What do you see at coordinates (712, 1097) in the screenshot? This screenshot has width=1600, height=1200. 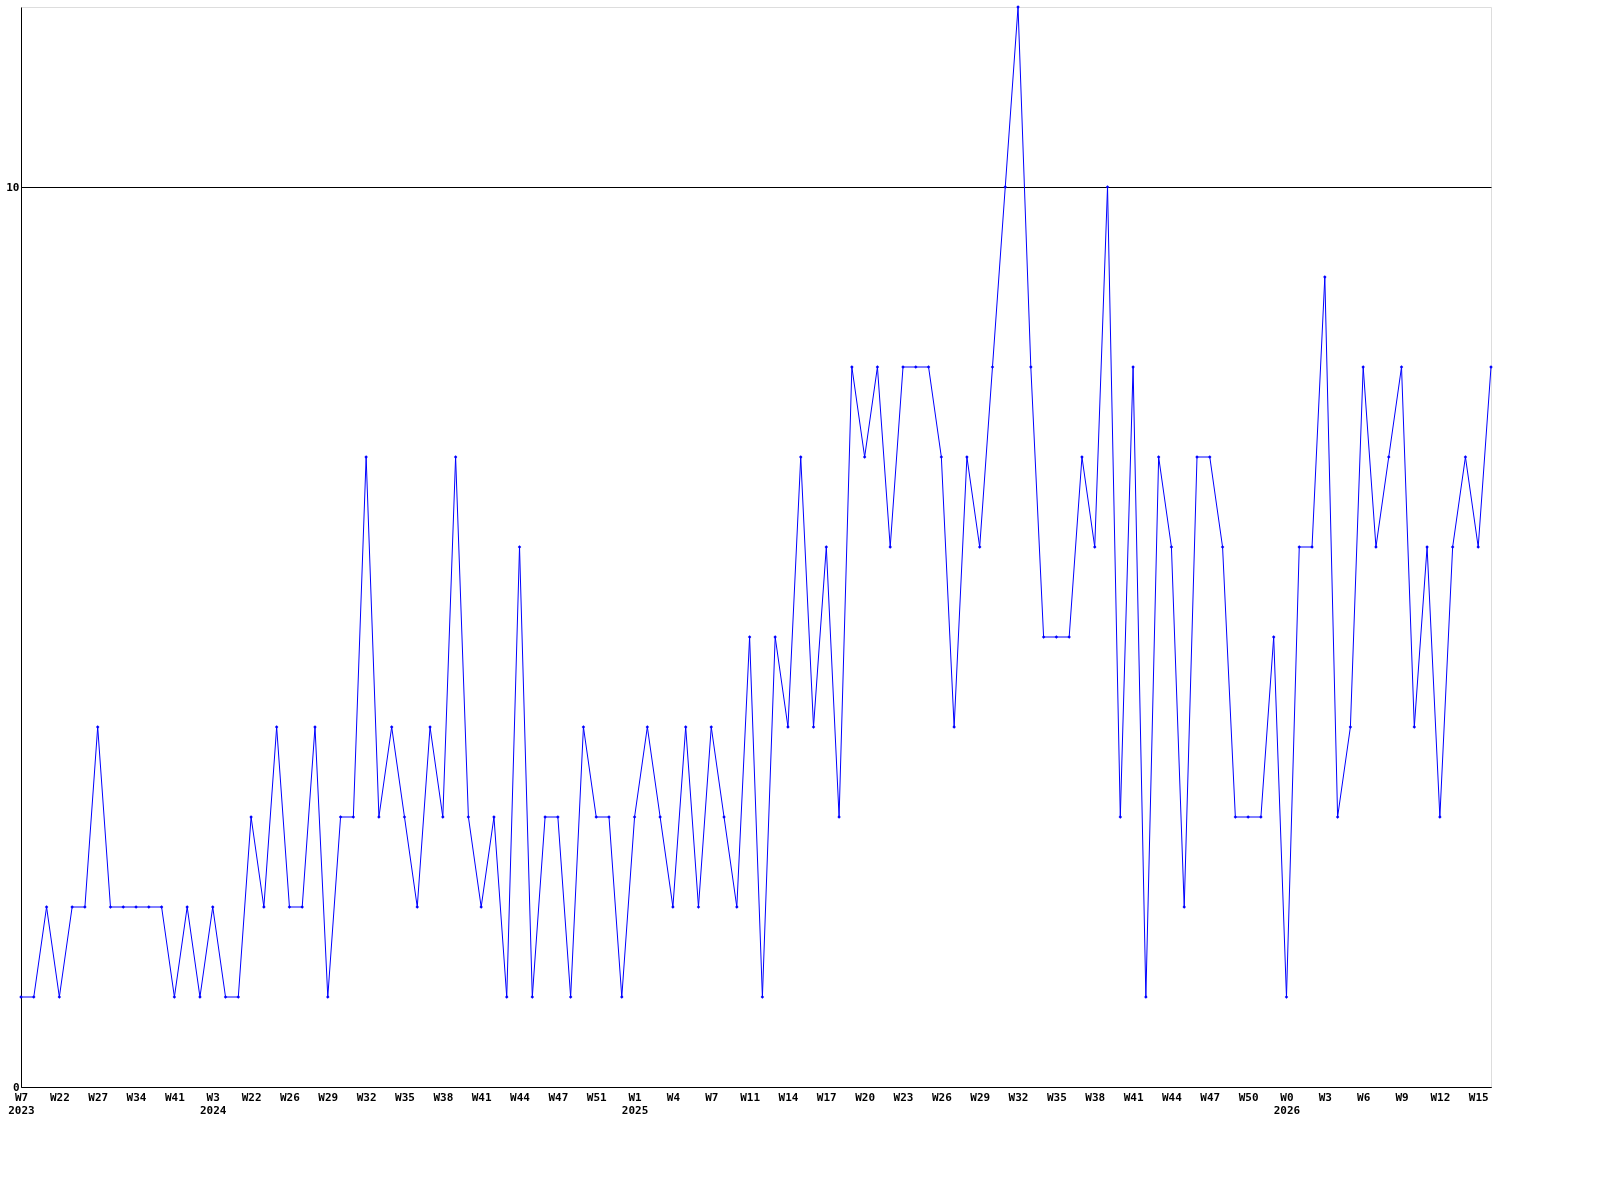 I see `x-tick-label: W7` at bounding box center [712, 1097].